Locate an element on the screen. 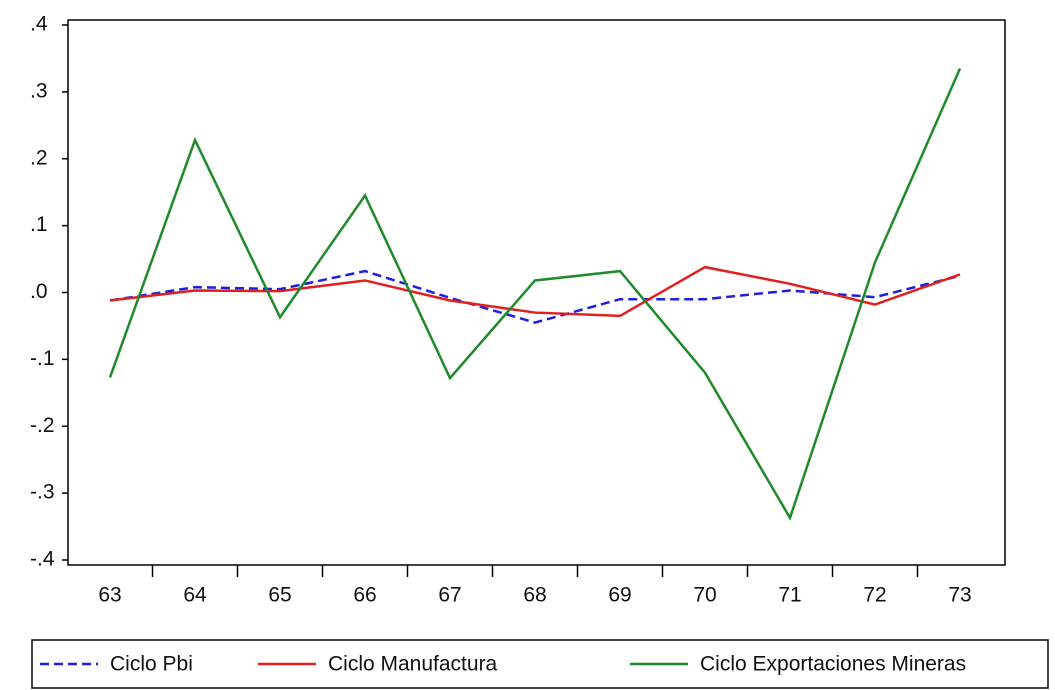  x-tick-label: 68 is located at coordinates (534, 595).